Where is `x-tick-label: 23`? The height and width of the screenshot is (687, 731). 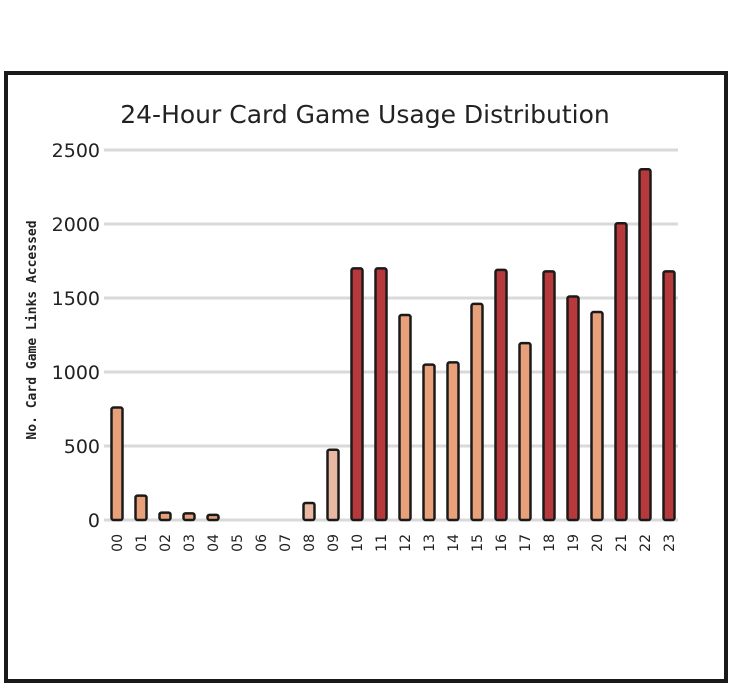 x-tick-label: 23 is located at coordinates (670, 543).